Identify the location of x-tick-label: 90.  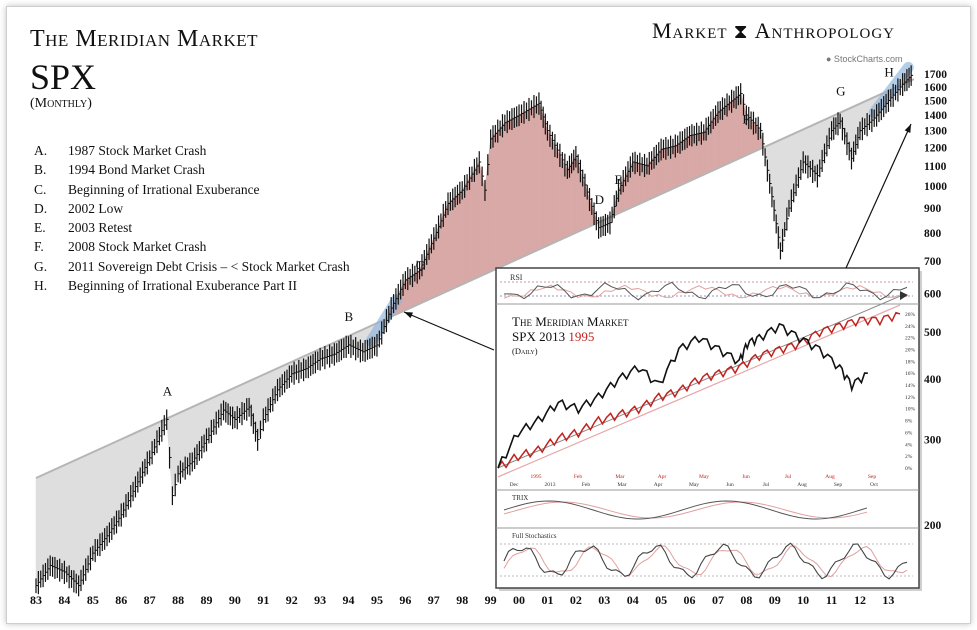
(235, 600).